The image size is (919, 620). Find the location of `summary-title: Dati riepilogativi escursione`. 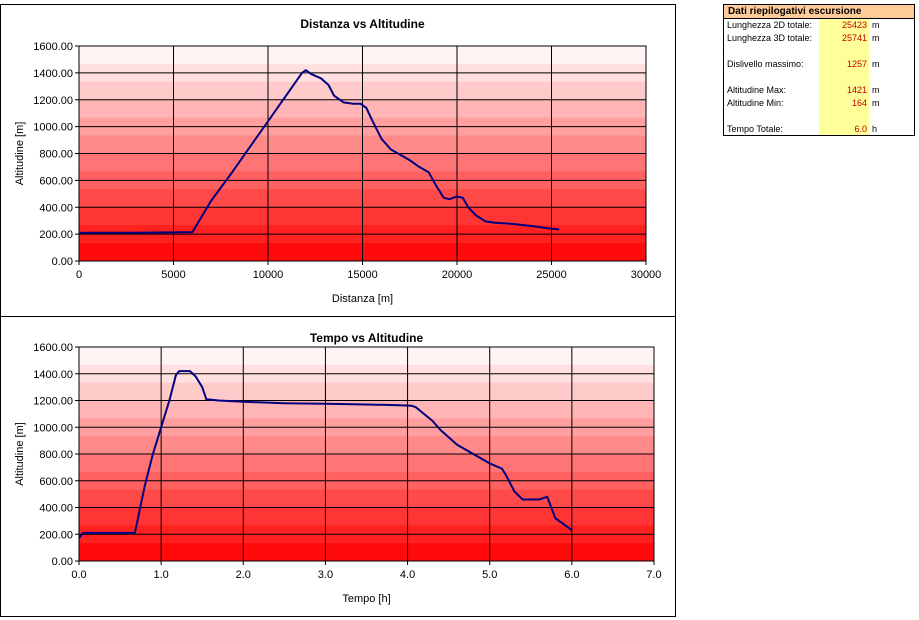

summary-title: Dati riepilogativi escursione is located at coordinates (819, 12).